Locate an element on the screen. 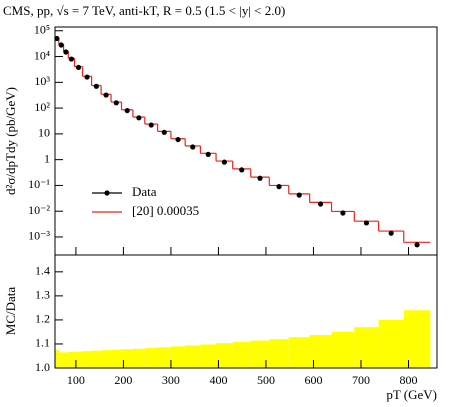  x-tick-label: 400 is located at coordinates (218, 380).